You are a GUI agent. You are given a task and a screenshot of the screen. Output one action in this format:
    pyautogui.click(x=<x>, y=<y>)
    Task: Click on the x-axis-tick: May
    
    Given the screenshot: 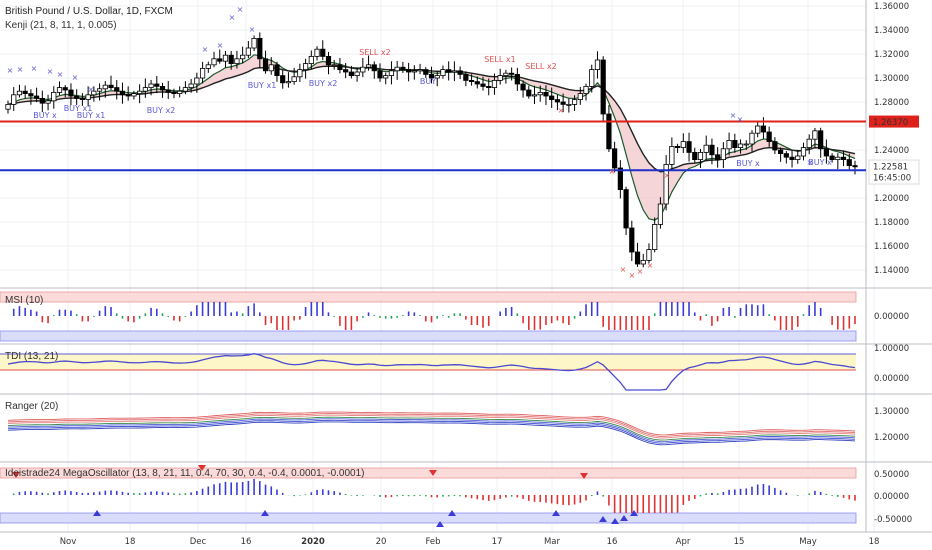 What is the action you would take?
    pyautogui.click(x=808, y=542)
    